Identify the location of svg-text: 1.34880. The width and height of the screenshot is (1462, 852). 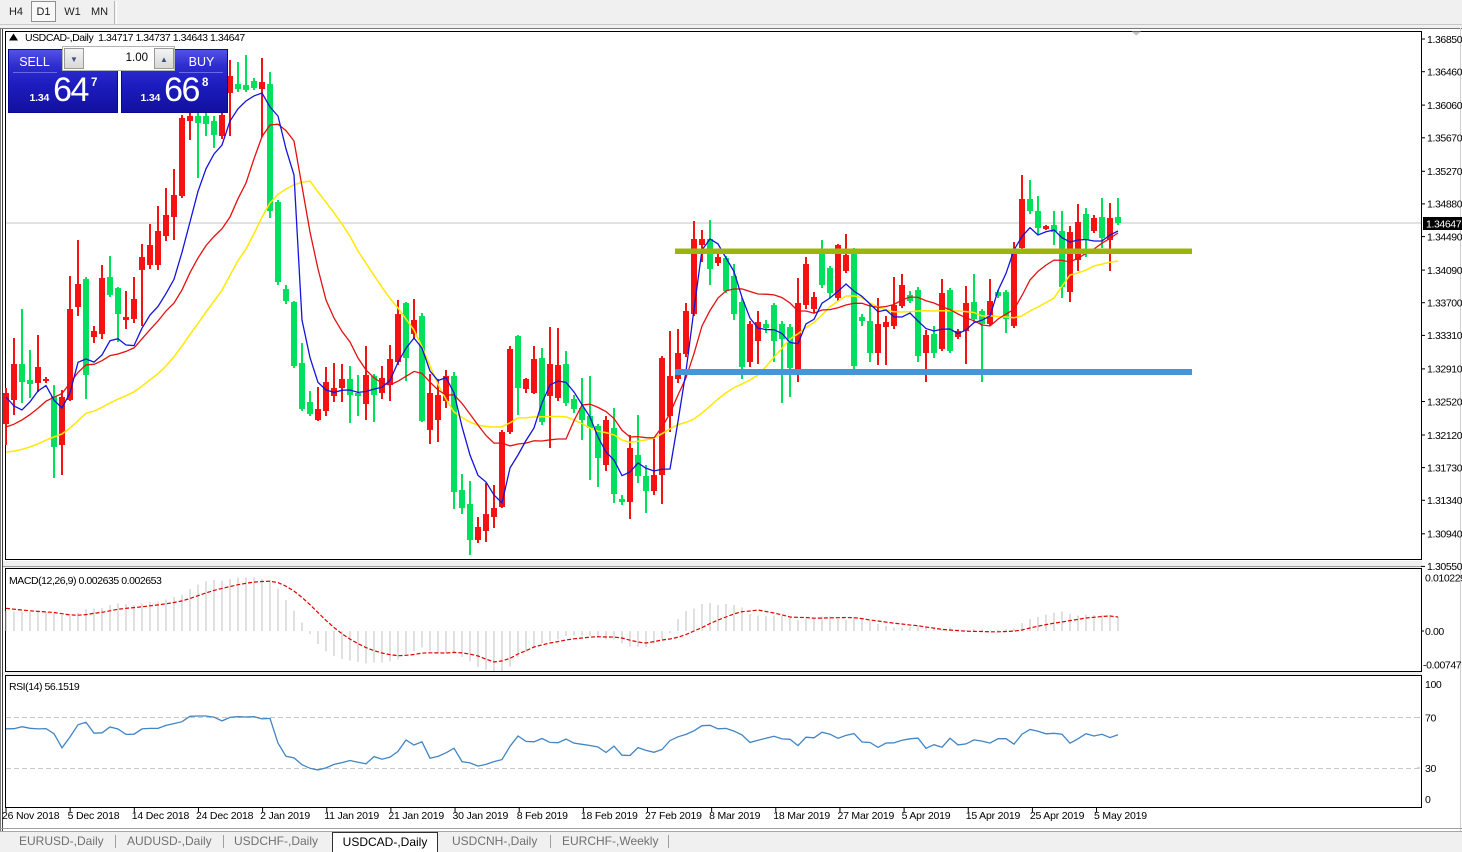
(1444, 205).